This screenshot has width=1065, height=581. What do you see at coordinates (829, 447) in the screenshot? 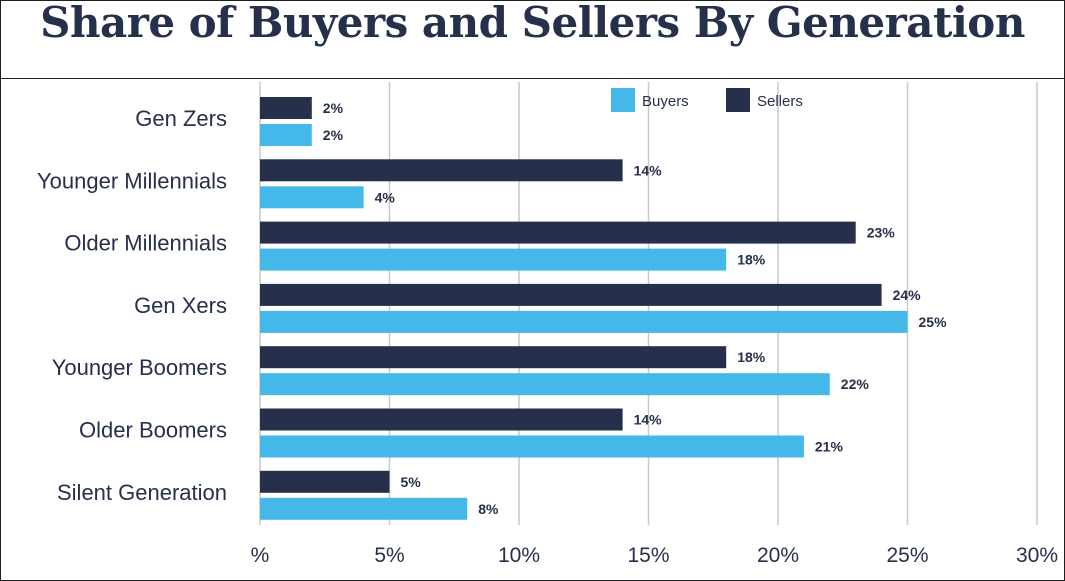
I see `data-label: 21%` at bounding box center [829, 447].